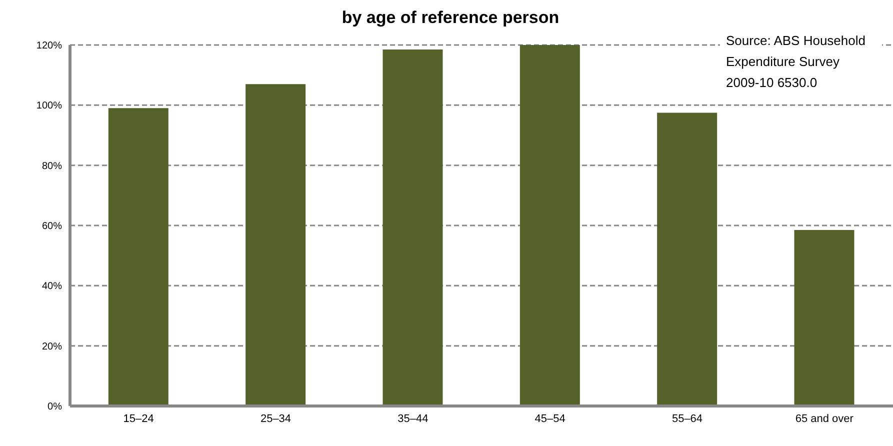  Describe the element at coordinates (824, 418) in the screenshot. I see `x-tick-label: 65 and over` at that location.